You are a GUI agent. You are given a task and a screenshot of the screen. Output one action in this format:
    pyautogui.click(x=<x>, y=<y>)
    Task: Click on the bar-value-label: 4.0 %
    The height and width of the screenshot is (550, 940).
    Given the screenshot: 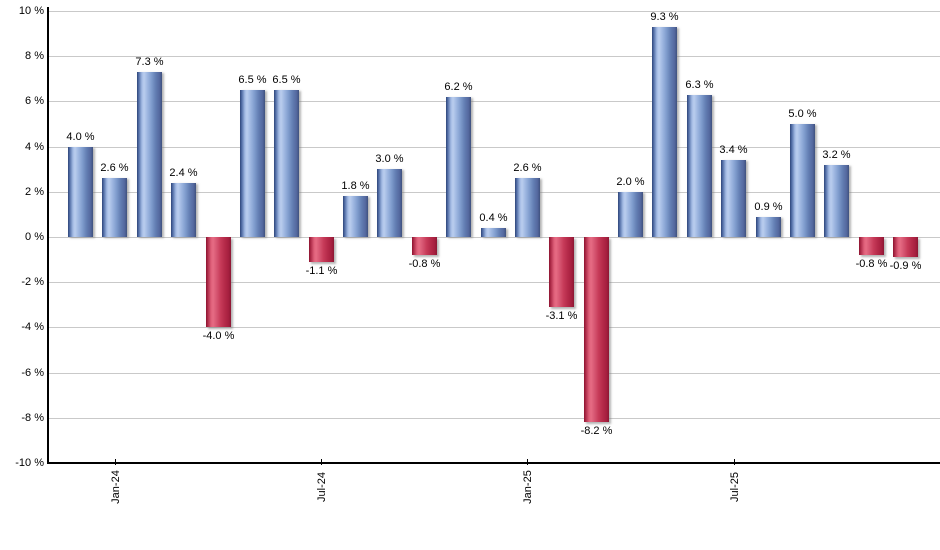 What is the action you would take?
    pyautogui.click(x=80, y=137)
    